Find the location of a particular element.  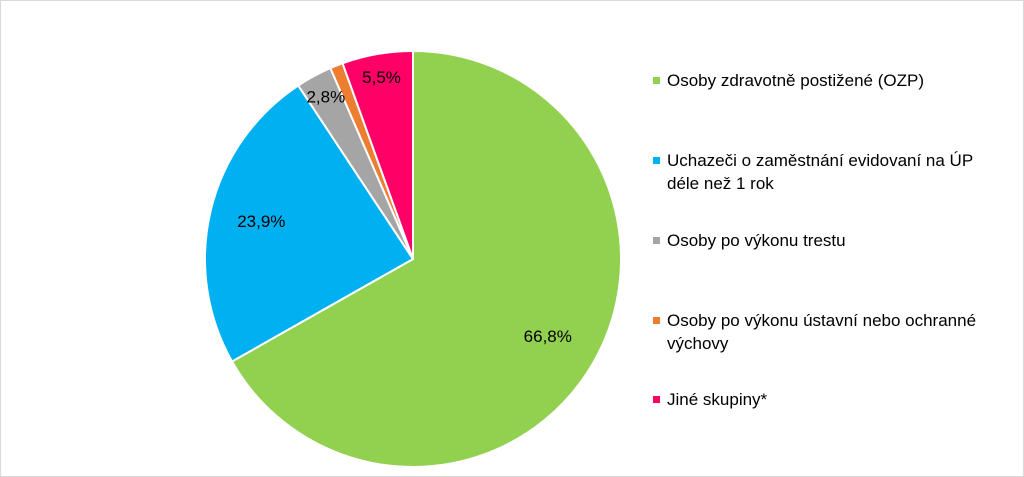

legend-label: Osoby po výkonu trestu is located at coordinates (756, 240).